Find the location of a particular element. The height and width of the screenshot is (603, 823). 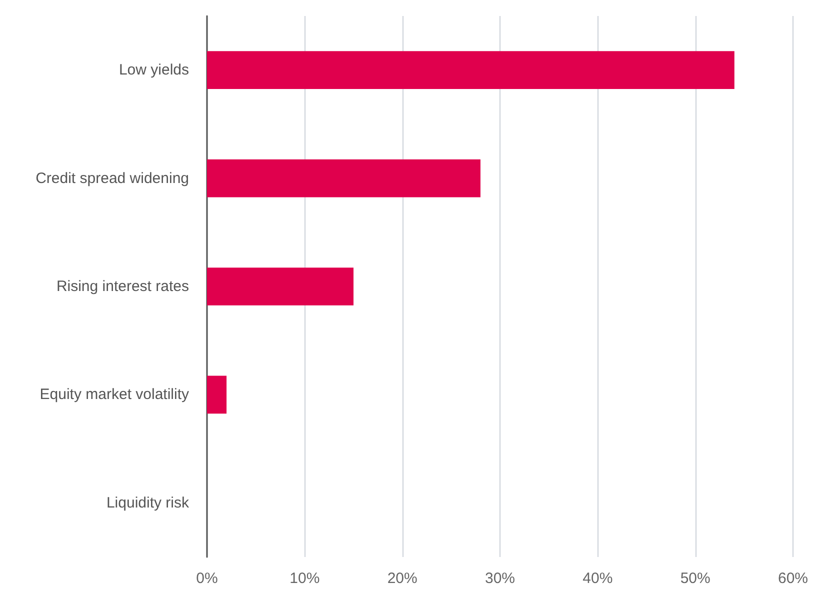

x-tick-label: 40% is located at coordinates (597, 578).